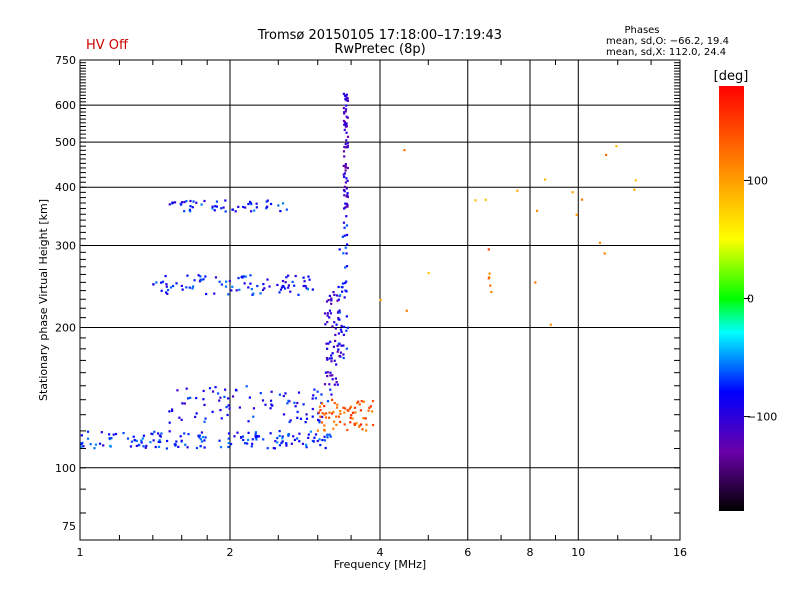 The image size is (800, 600). What do you see at coordinates (760, 299) in the screenshot?
I see `colorbar-ticks: −100 0 100` at bounding box center [760, 299].